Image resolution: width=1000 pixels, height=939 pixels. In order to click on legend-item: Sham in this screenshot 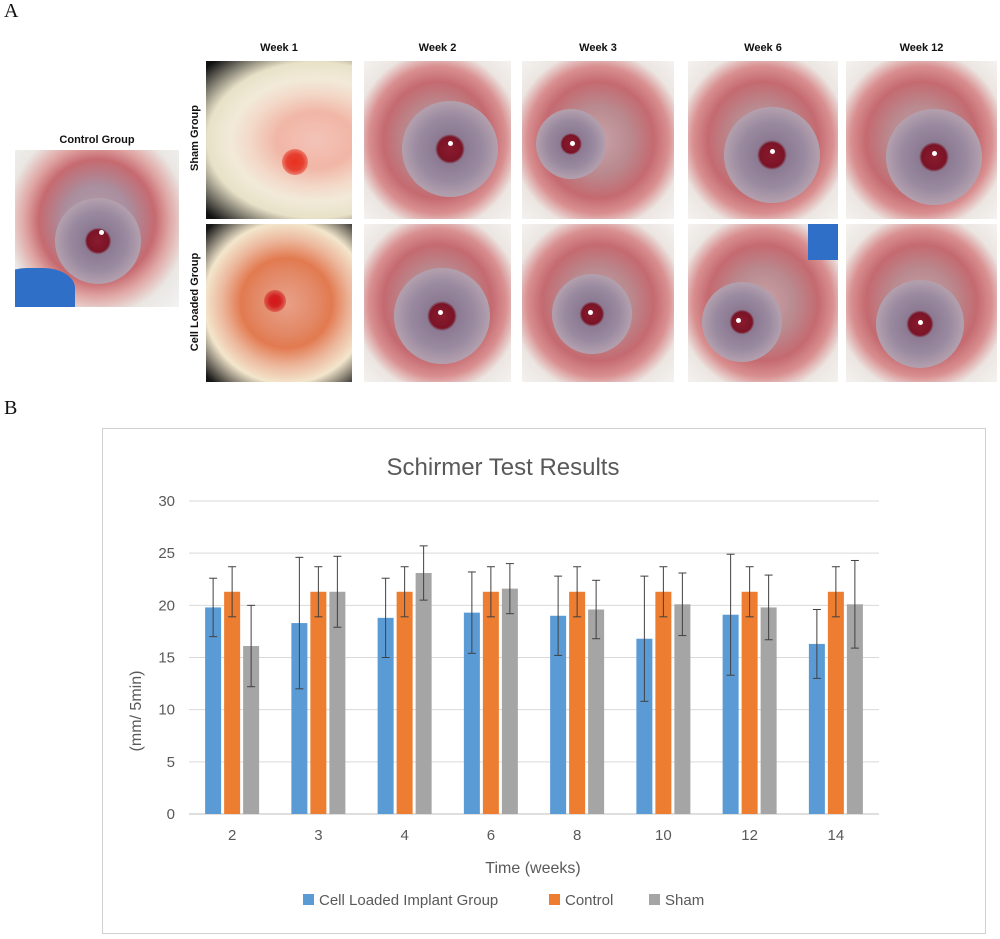, I will do `click(676, 900)`.